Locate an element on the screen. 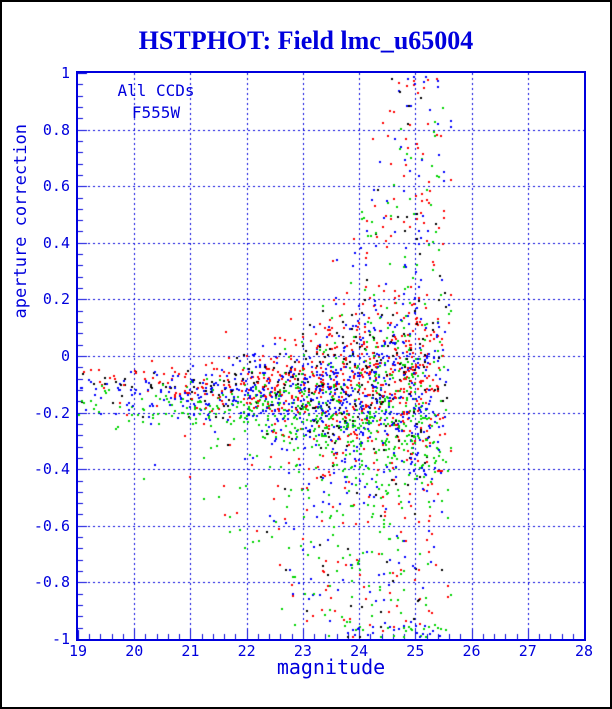 The image size is (612, 709). y-axis-title-text: aperture correction is located at coordinates (21, 221).